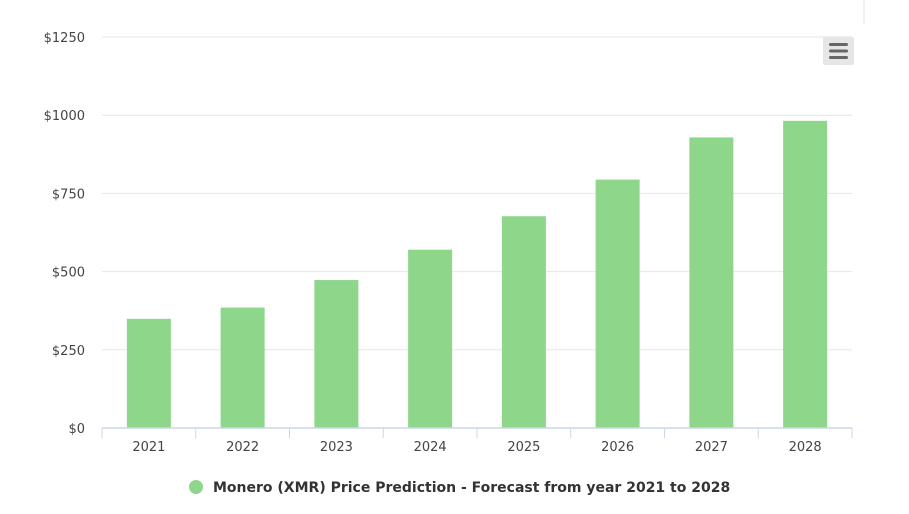  Describe the element at coordinates (430, 447) in the screenshot. I see `x-tick-label: 2024` at that location.